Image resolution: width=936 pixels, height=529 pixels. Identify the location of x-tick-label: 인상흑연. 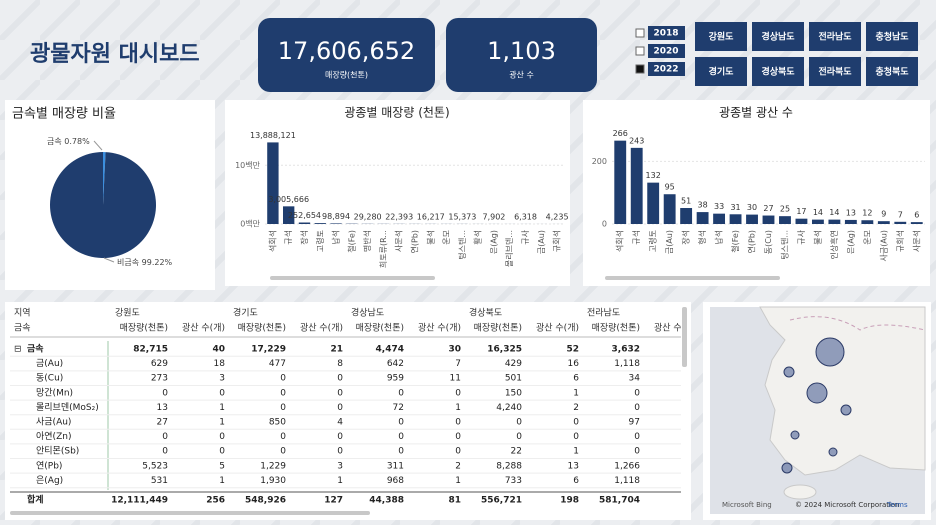
(834, 244).